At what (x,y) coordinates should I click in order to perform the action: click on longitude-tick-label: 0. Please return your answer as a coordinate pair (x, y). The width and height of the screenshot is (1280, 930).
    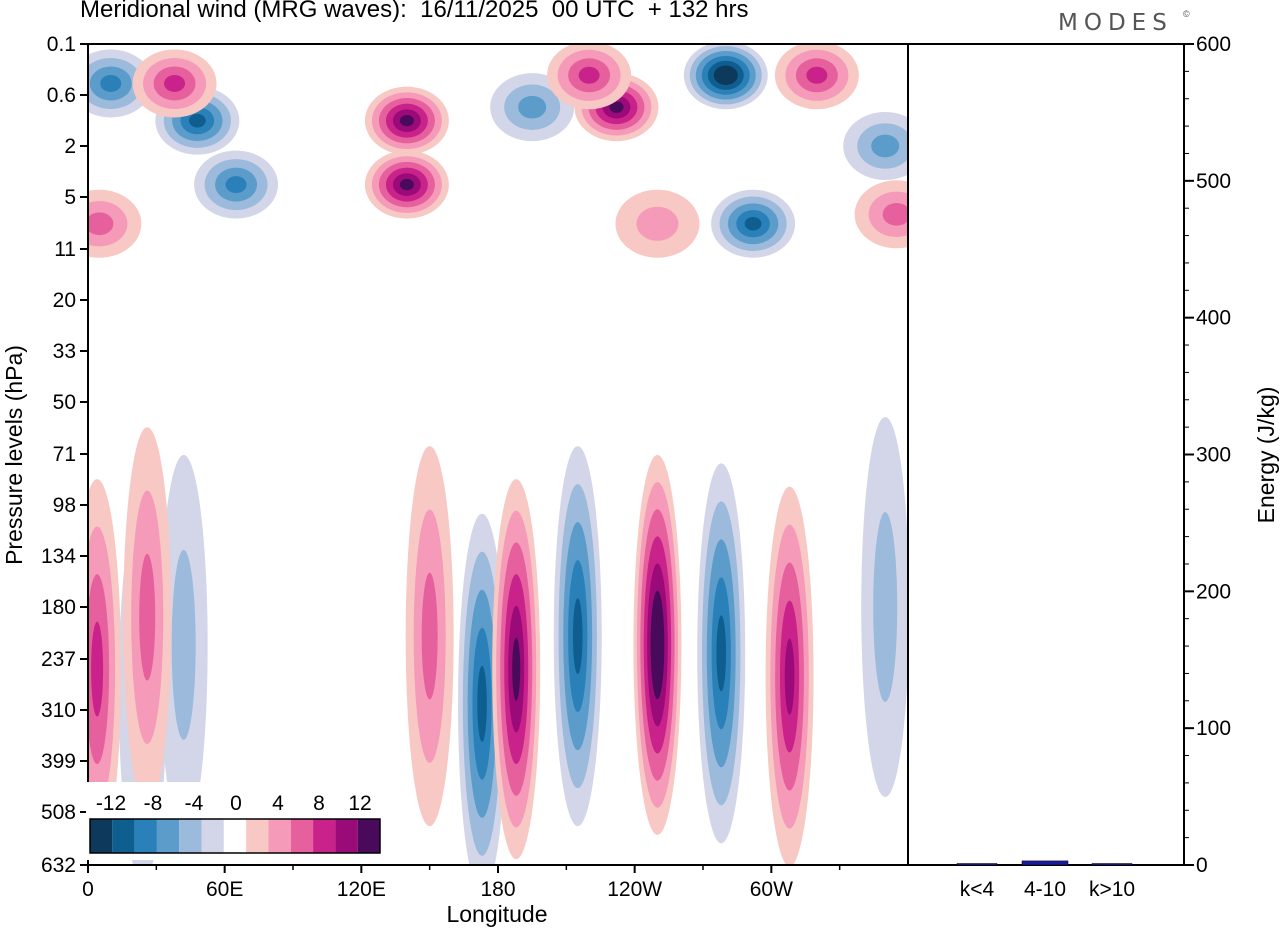
    Looking at the image, I should click on (88, 889).